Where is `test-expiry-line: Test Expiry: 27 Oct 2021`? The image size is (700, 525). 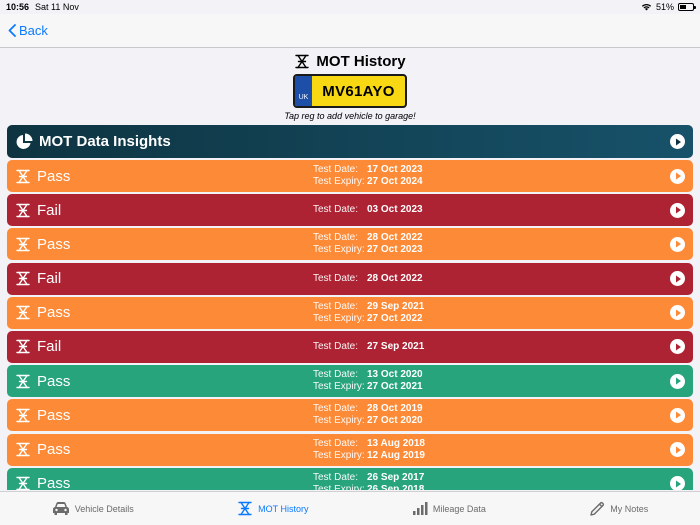
test-expiry-line: Test Expiry: 27 Oct 2021 is located at coordinates (368, 387).